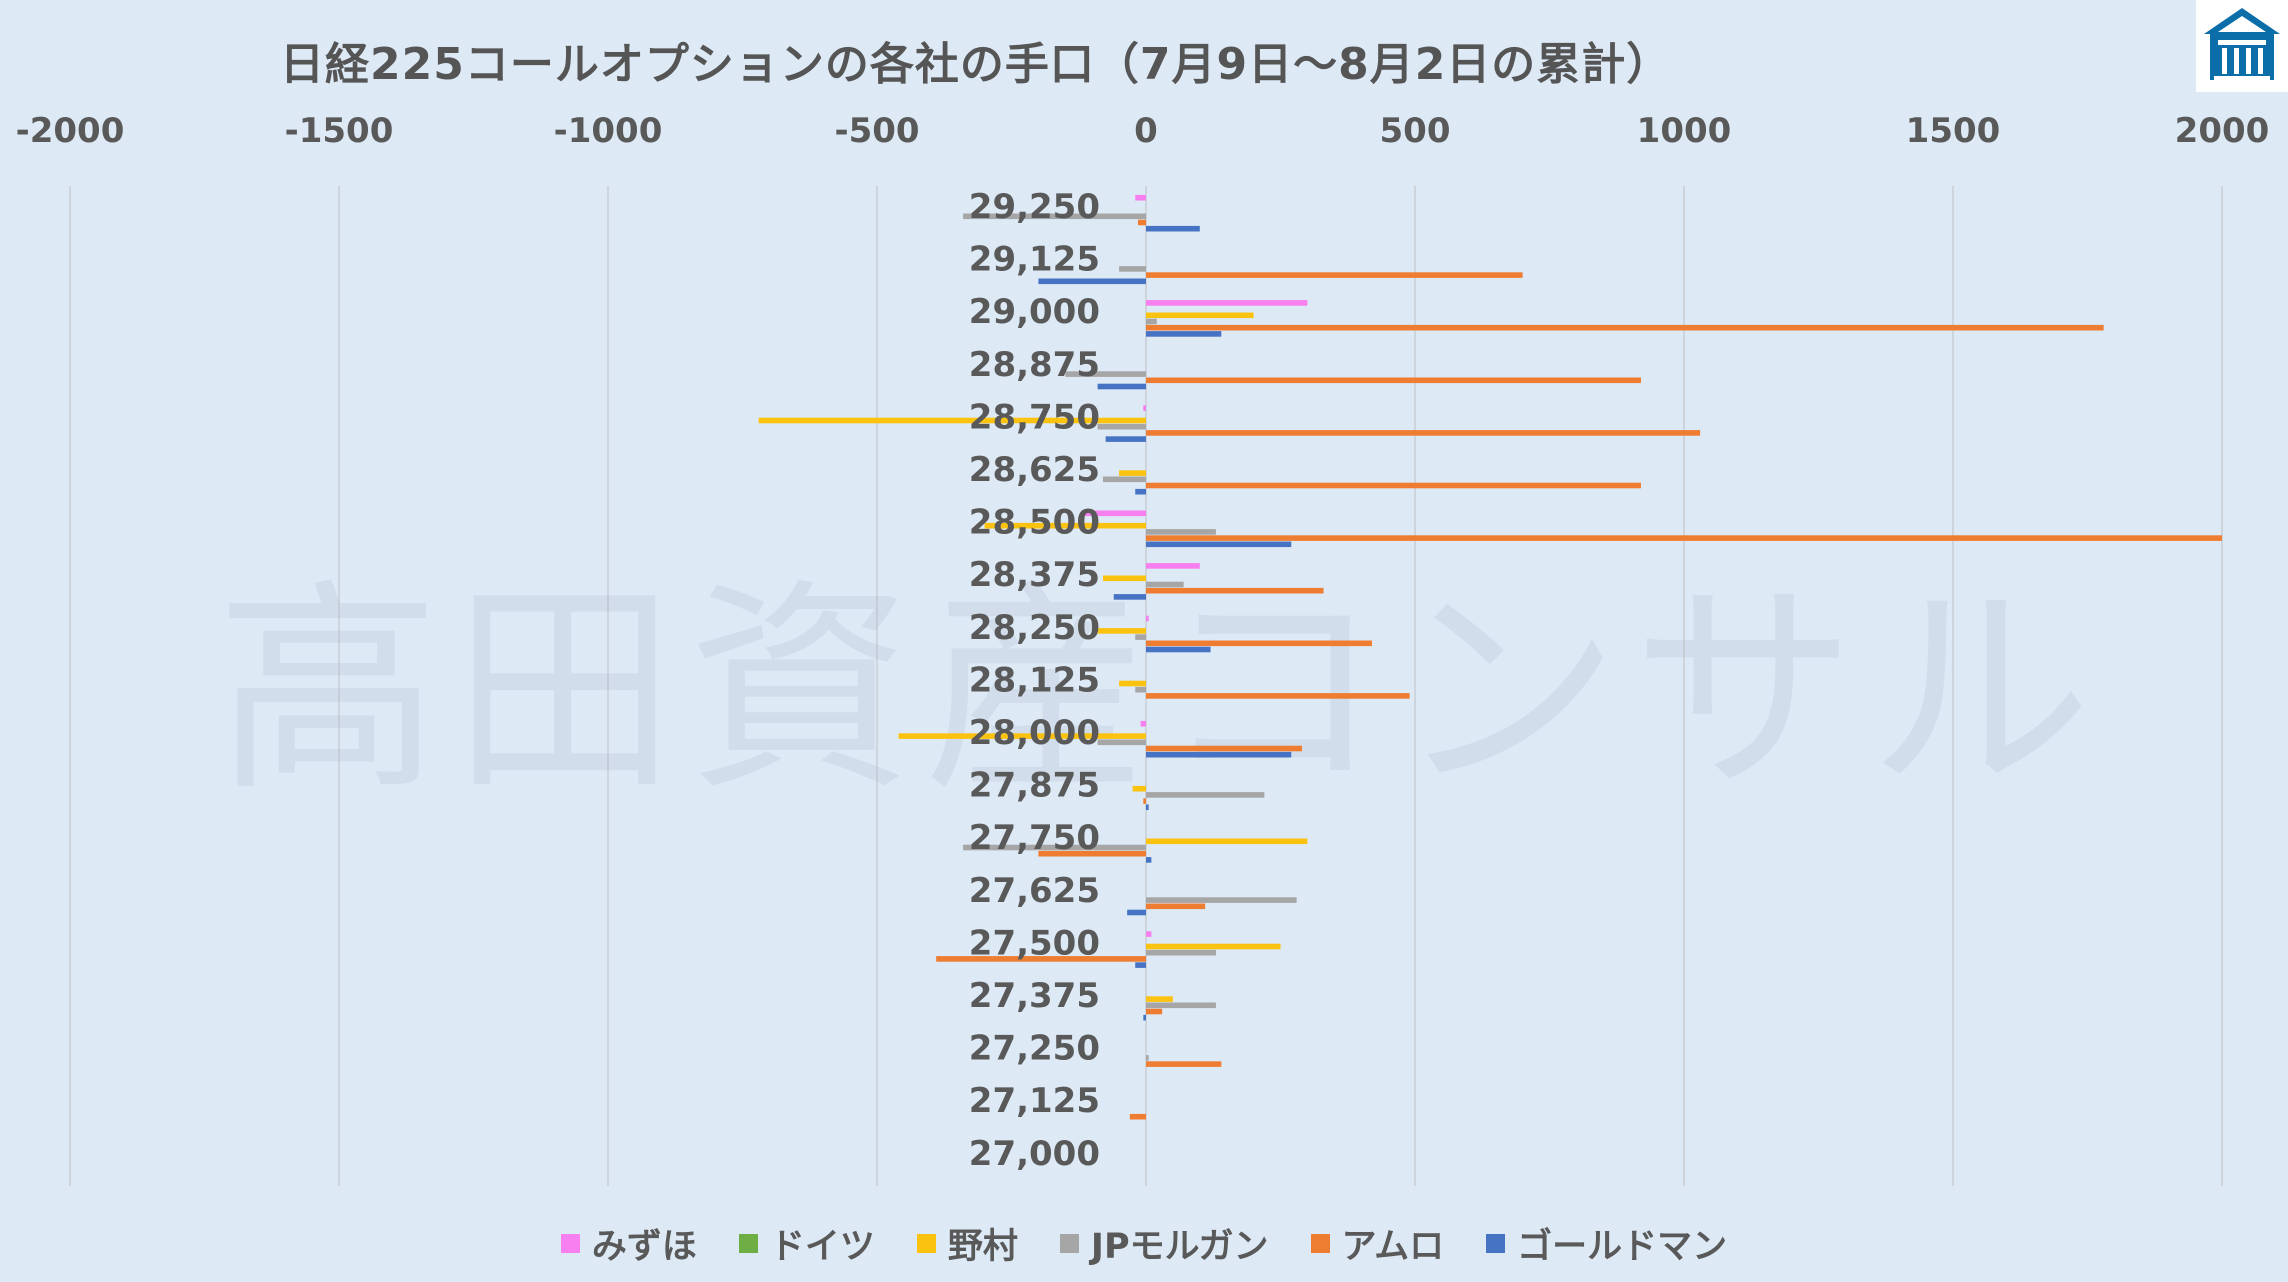 The height and width of the screenshot is (1282, 2288). What do you see at coordinates (2242, 46) in the screenshot?
I see `logo-icon` at bounding box center [2242, 46].